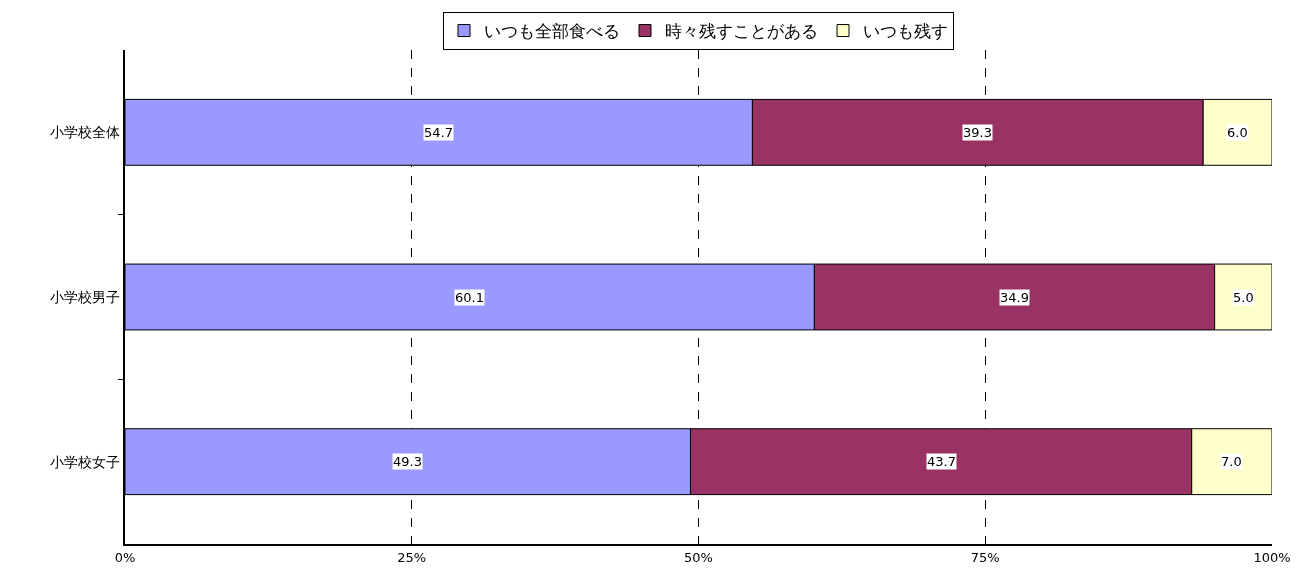 This screenshot has height=577, width=1303. Describe the element at coordinates (1243, 297) in the screenshot. I see `data-label: 5.0` at that location.